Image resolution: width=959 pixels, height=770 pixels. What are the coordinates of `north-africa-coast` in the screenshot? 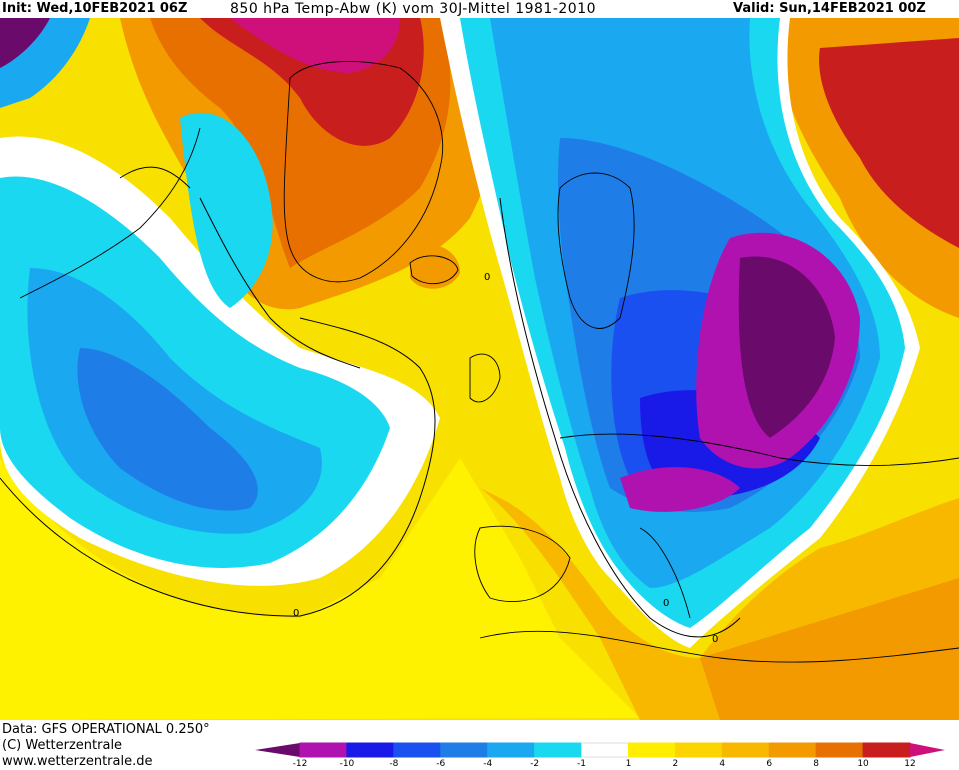 It's located at (719, 646).